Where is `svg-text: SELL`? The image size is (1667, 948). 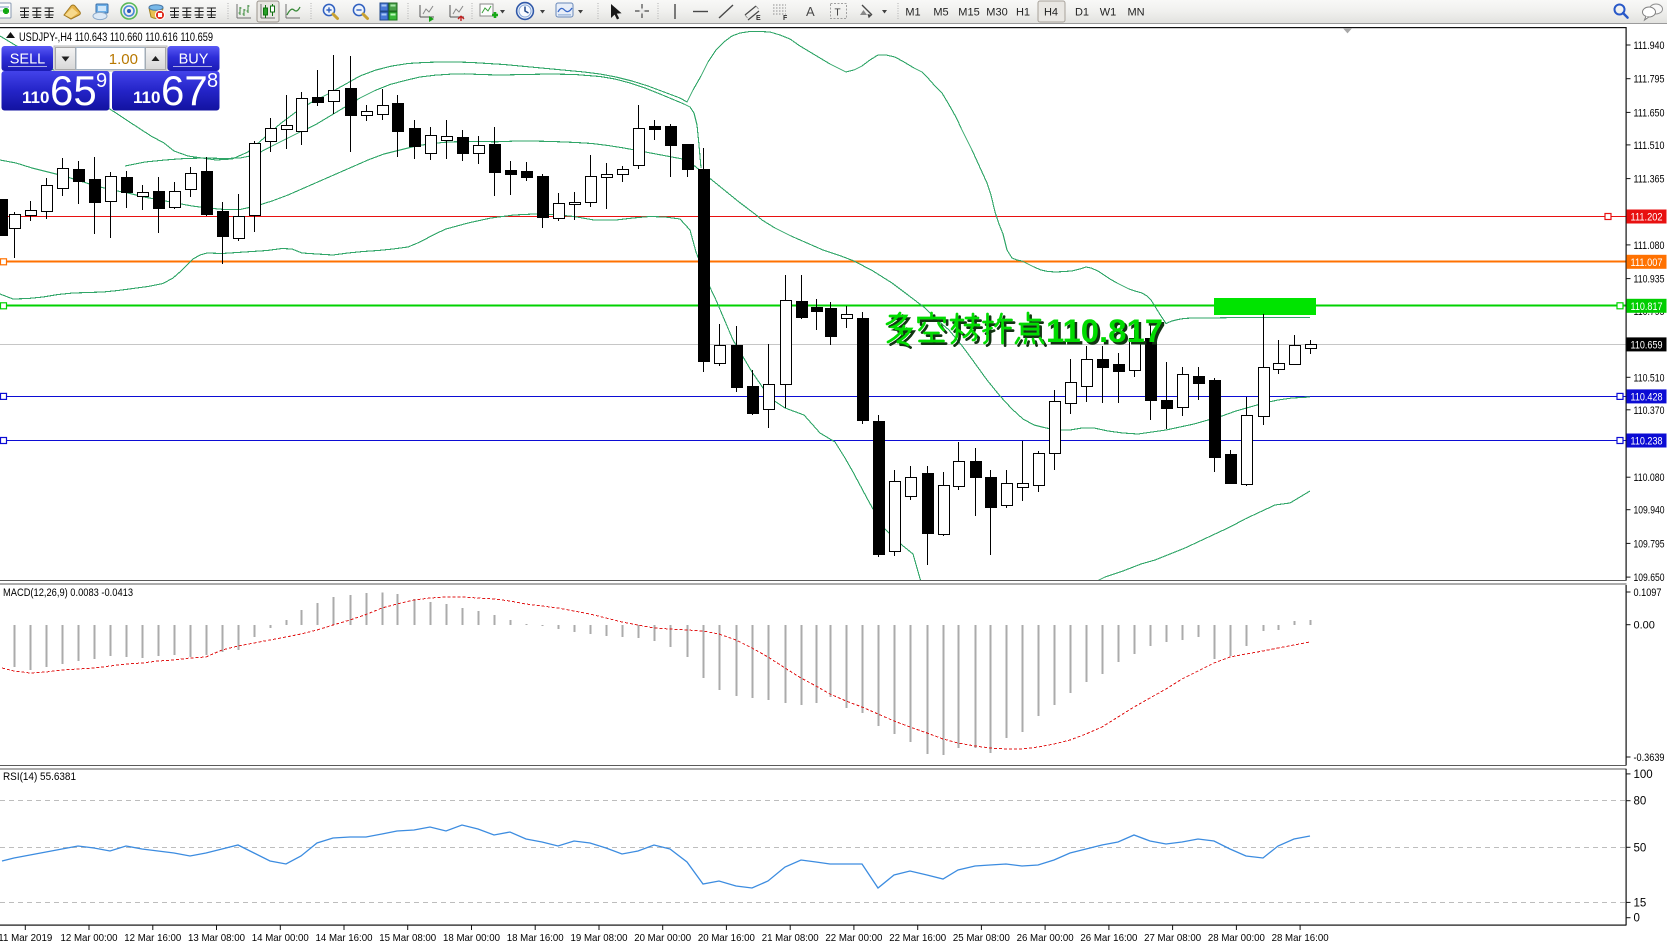
svg-text: SELL is located at coordinates (27, 60).